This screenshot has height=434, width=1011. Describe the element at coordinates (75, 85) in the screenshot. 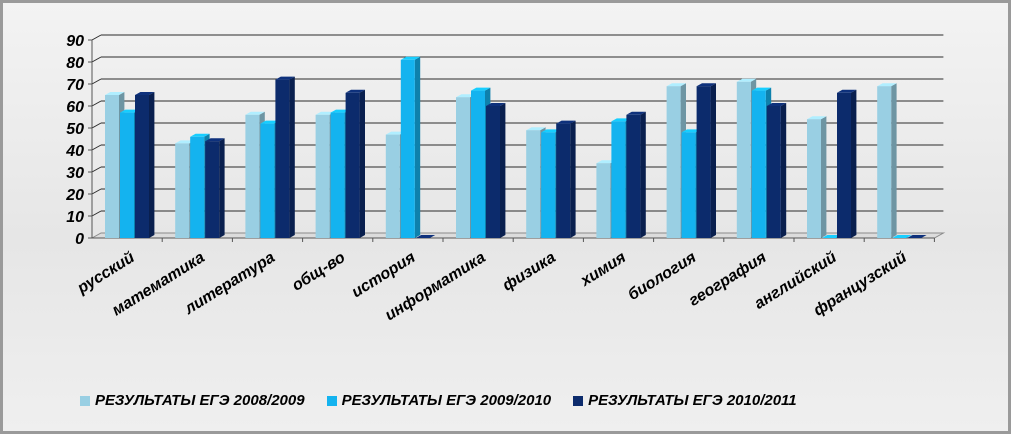

I see `y-tick-label: 70` at that location.